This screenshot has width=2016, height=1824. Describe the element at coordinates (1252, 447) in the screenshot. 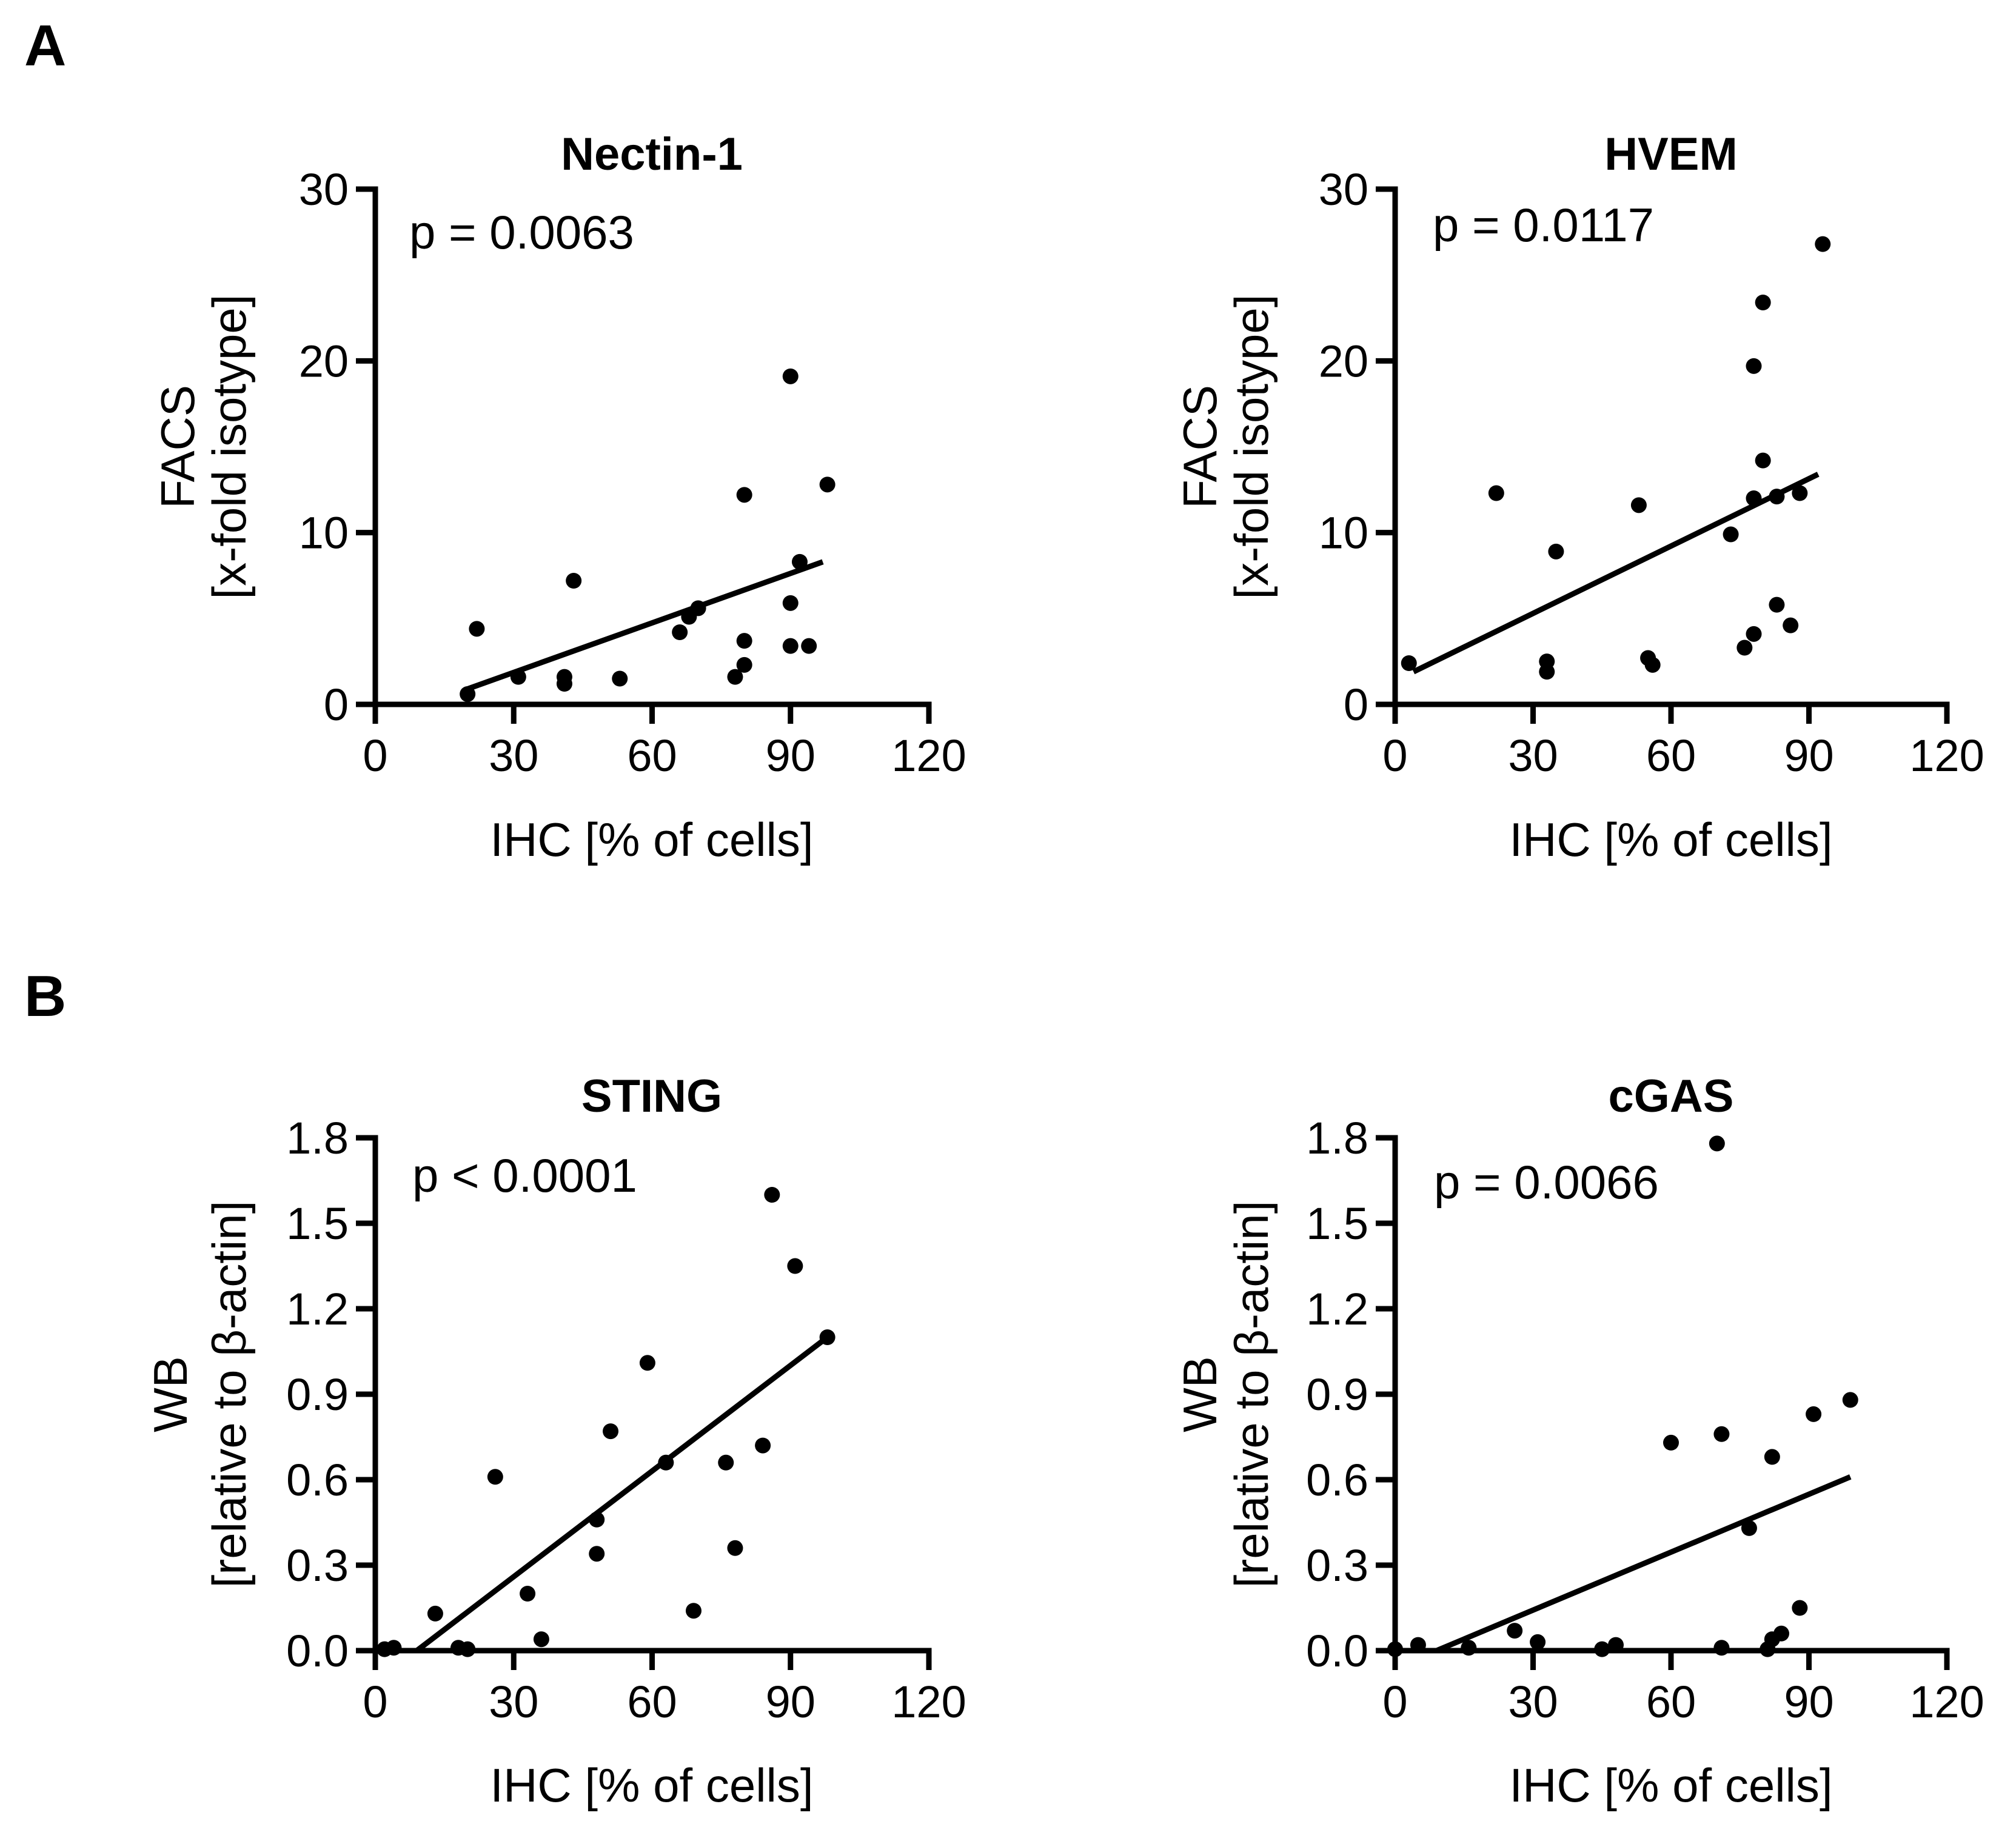

I see `y-axis-label-line2: [x-fold isotype]` at that location.